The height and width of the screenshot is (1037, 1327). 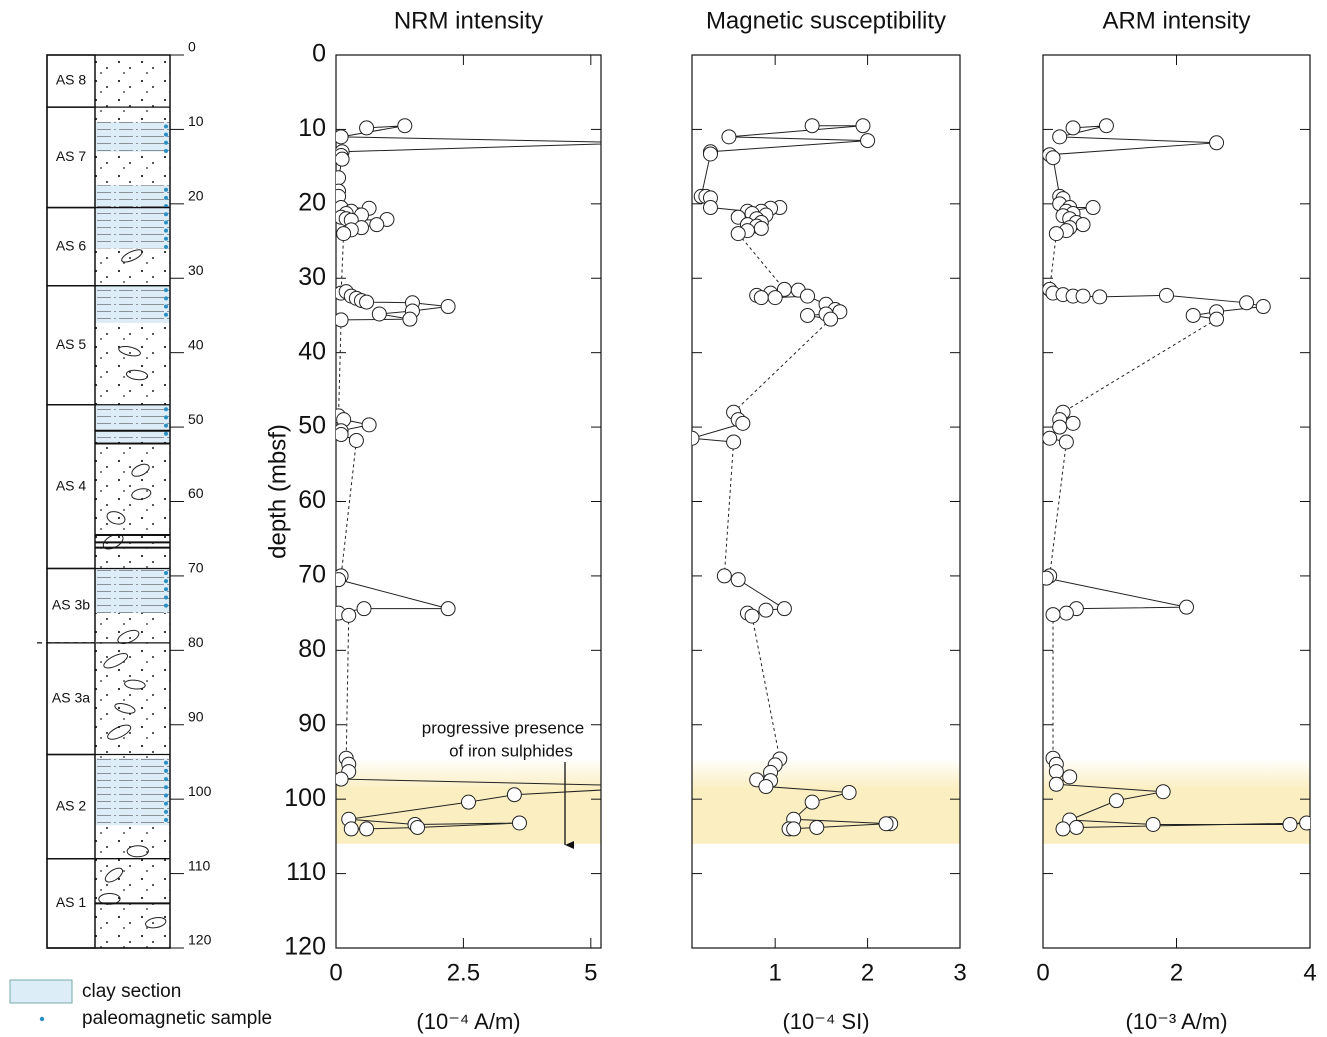 What do you see at coordinates (1309, 972) in the screenshot?
I see `x-tick-label: 4` at bounding box center [1309, 972].